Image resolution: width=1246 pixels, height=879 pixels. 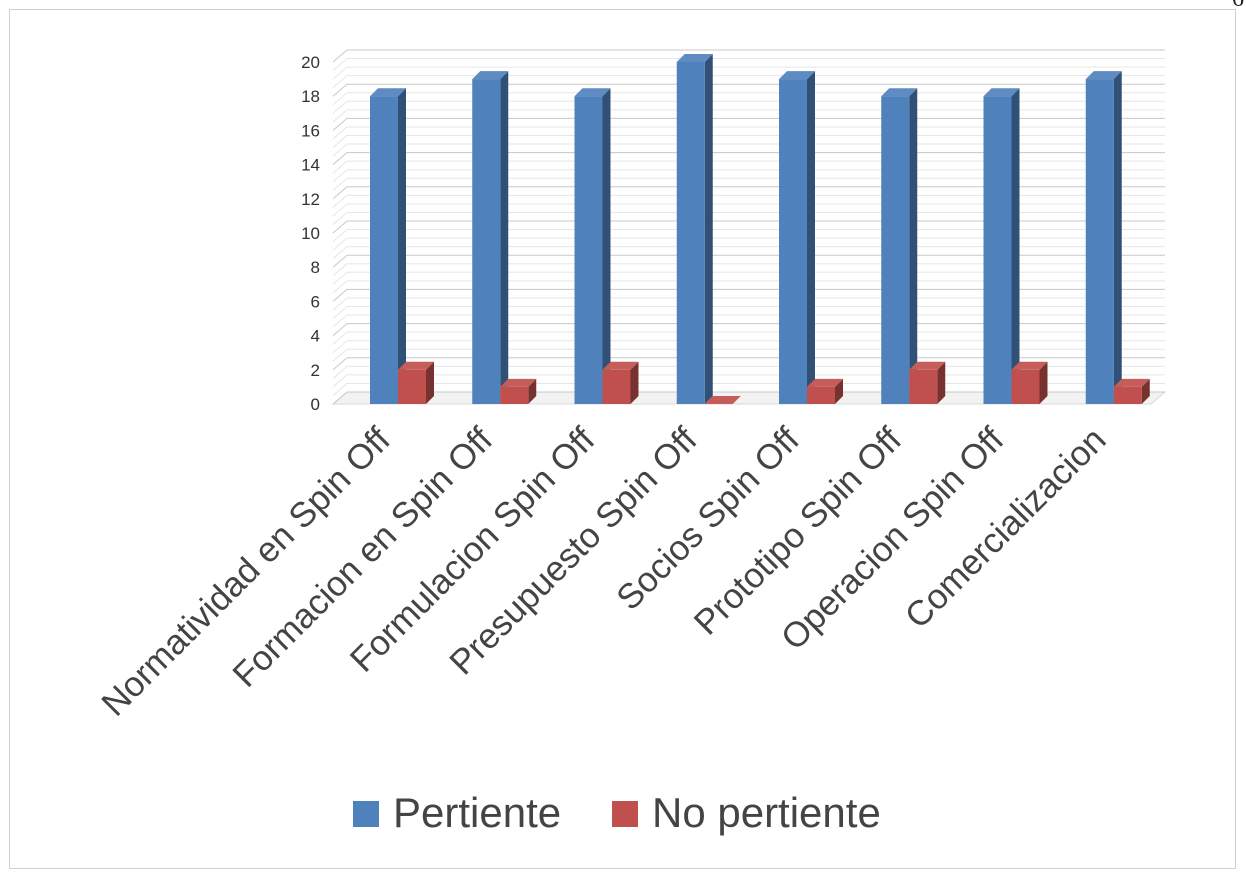 I want to click on y-tick-label: 6, so click(x=315, y=301).